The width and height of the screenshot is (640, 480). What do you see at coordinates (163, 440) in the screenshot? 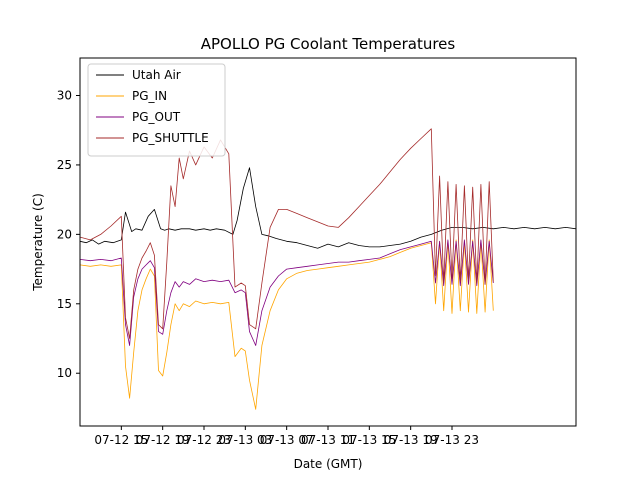
I see `x-tick-label: 07-12 19` at bounding box center [163, 440].